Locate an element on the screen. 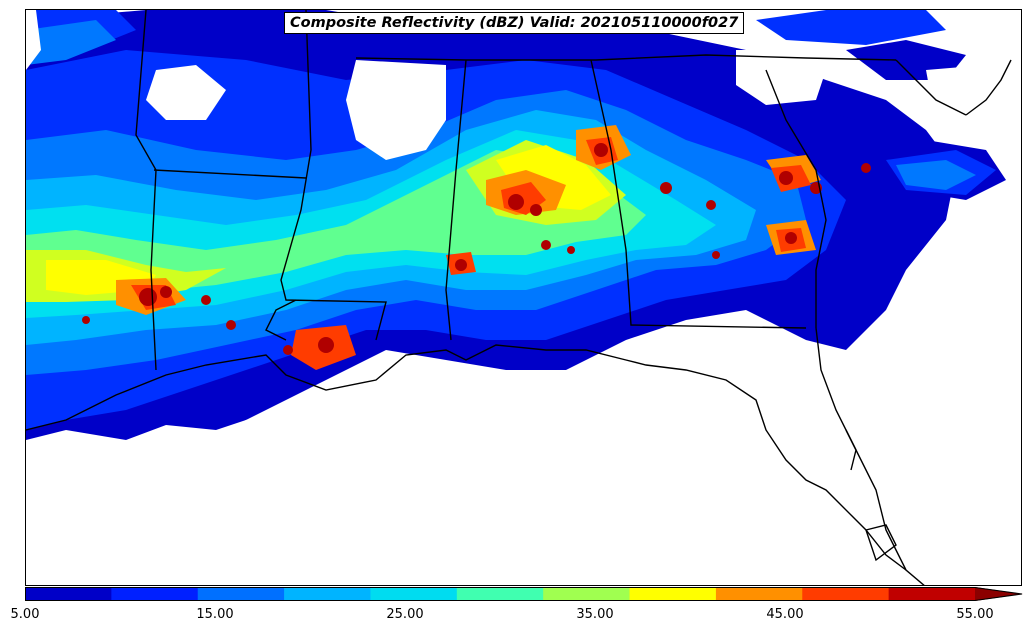  colorbar-segments is located at coordinates (524, 594).